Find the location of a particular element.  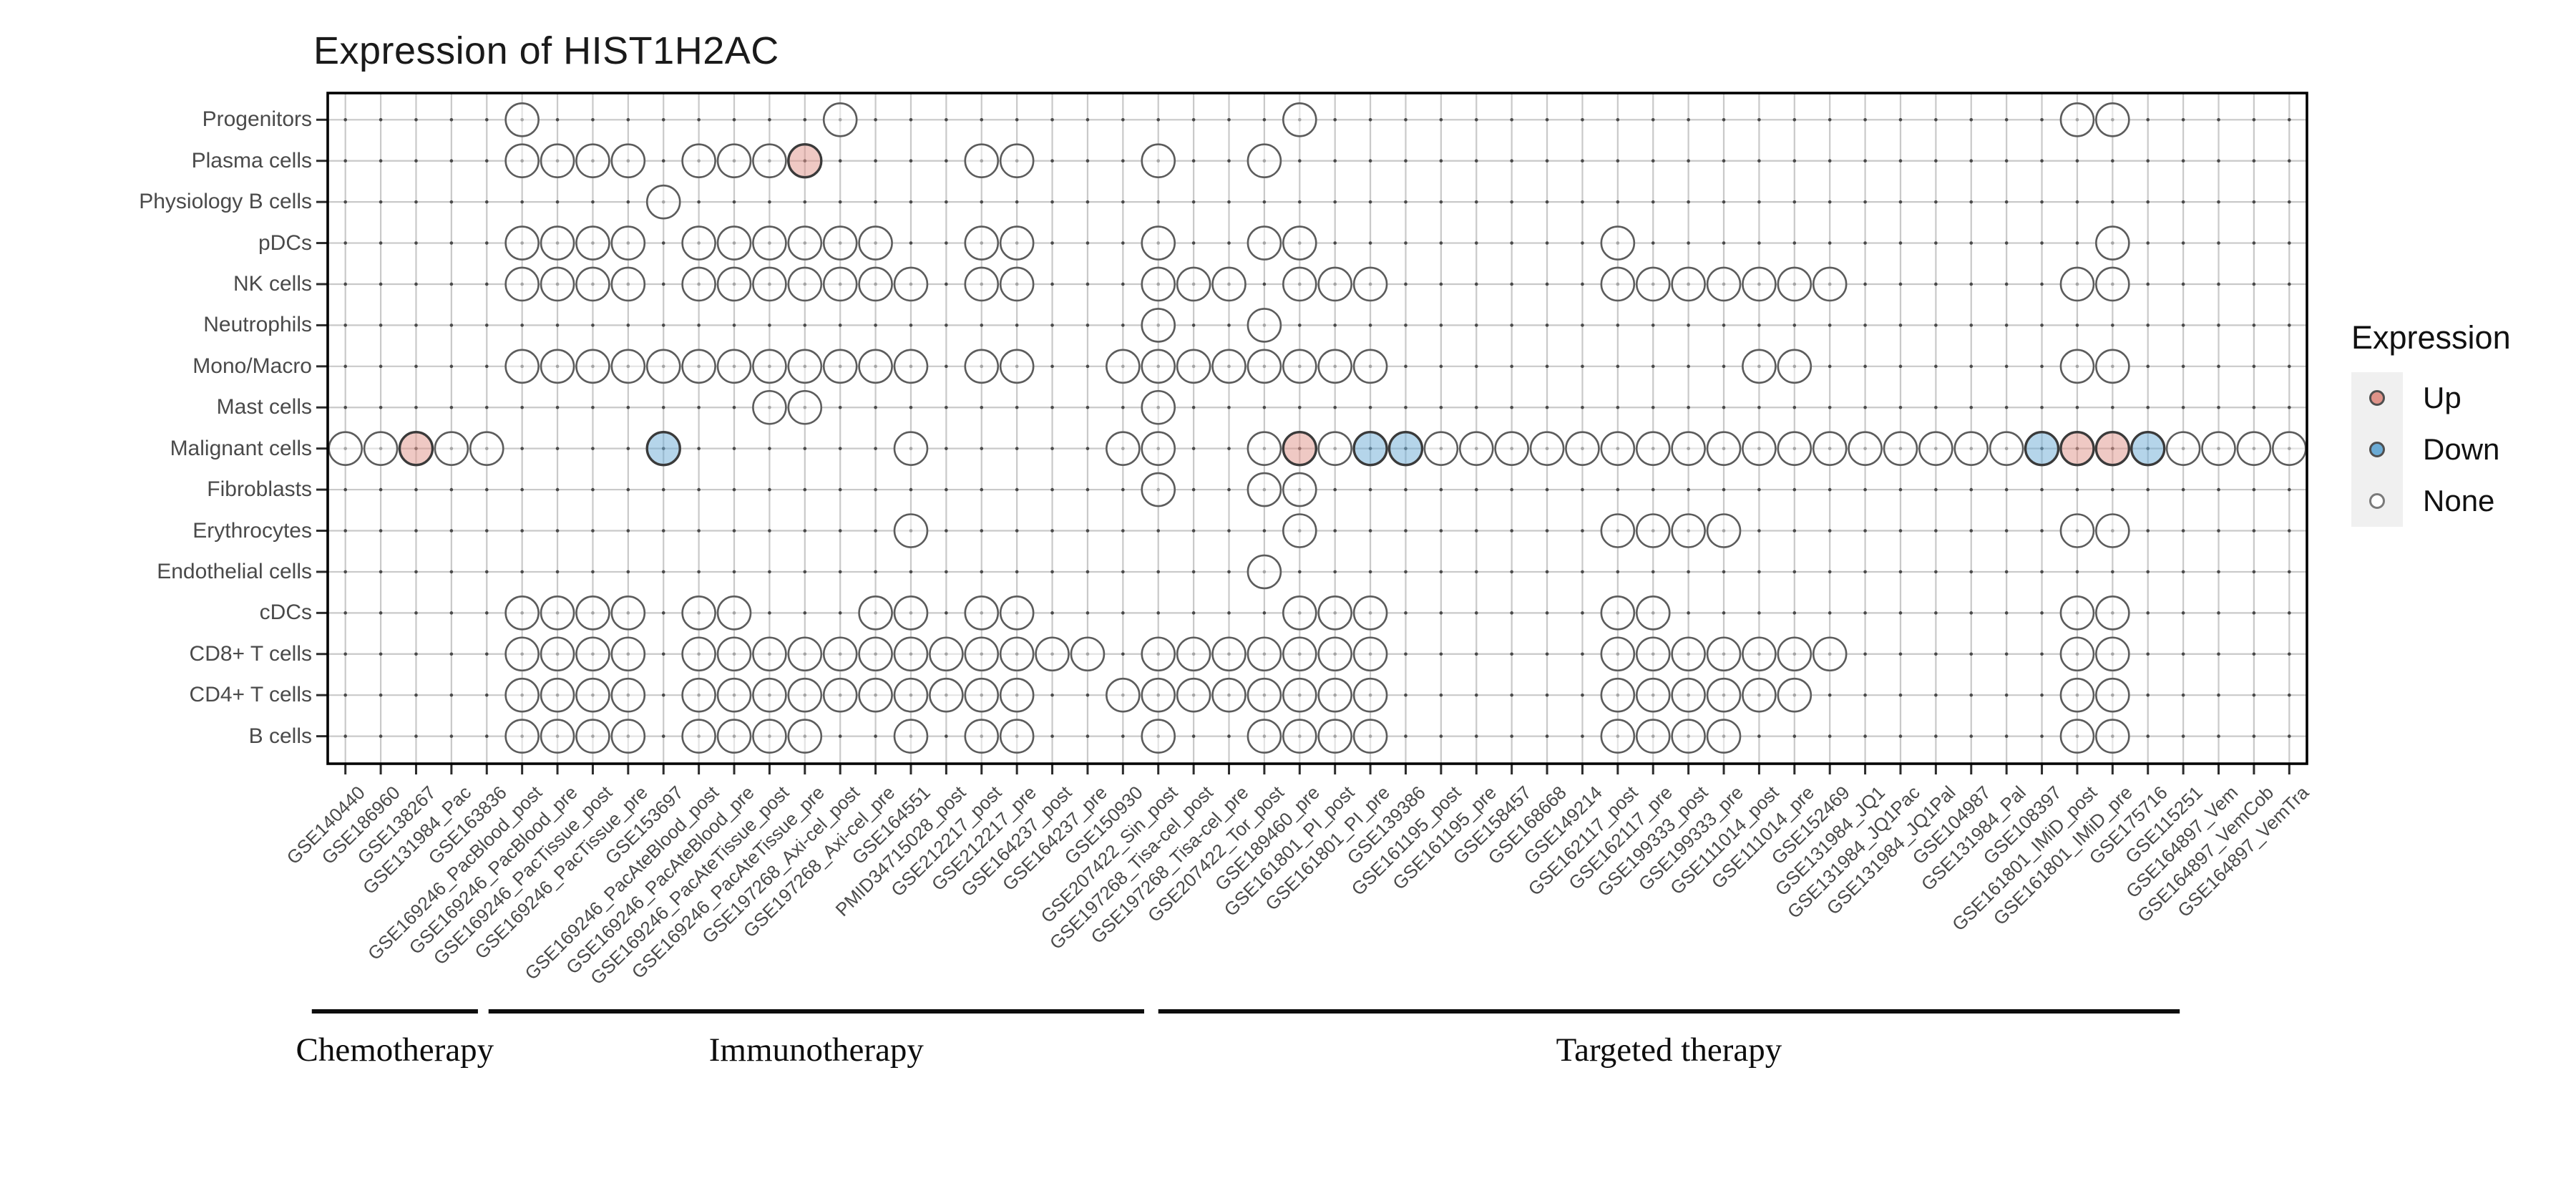

y-tick-label: CD4+ T cells is located at coordinates (250, 695).